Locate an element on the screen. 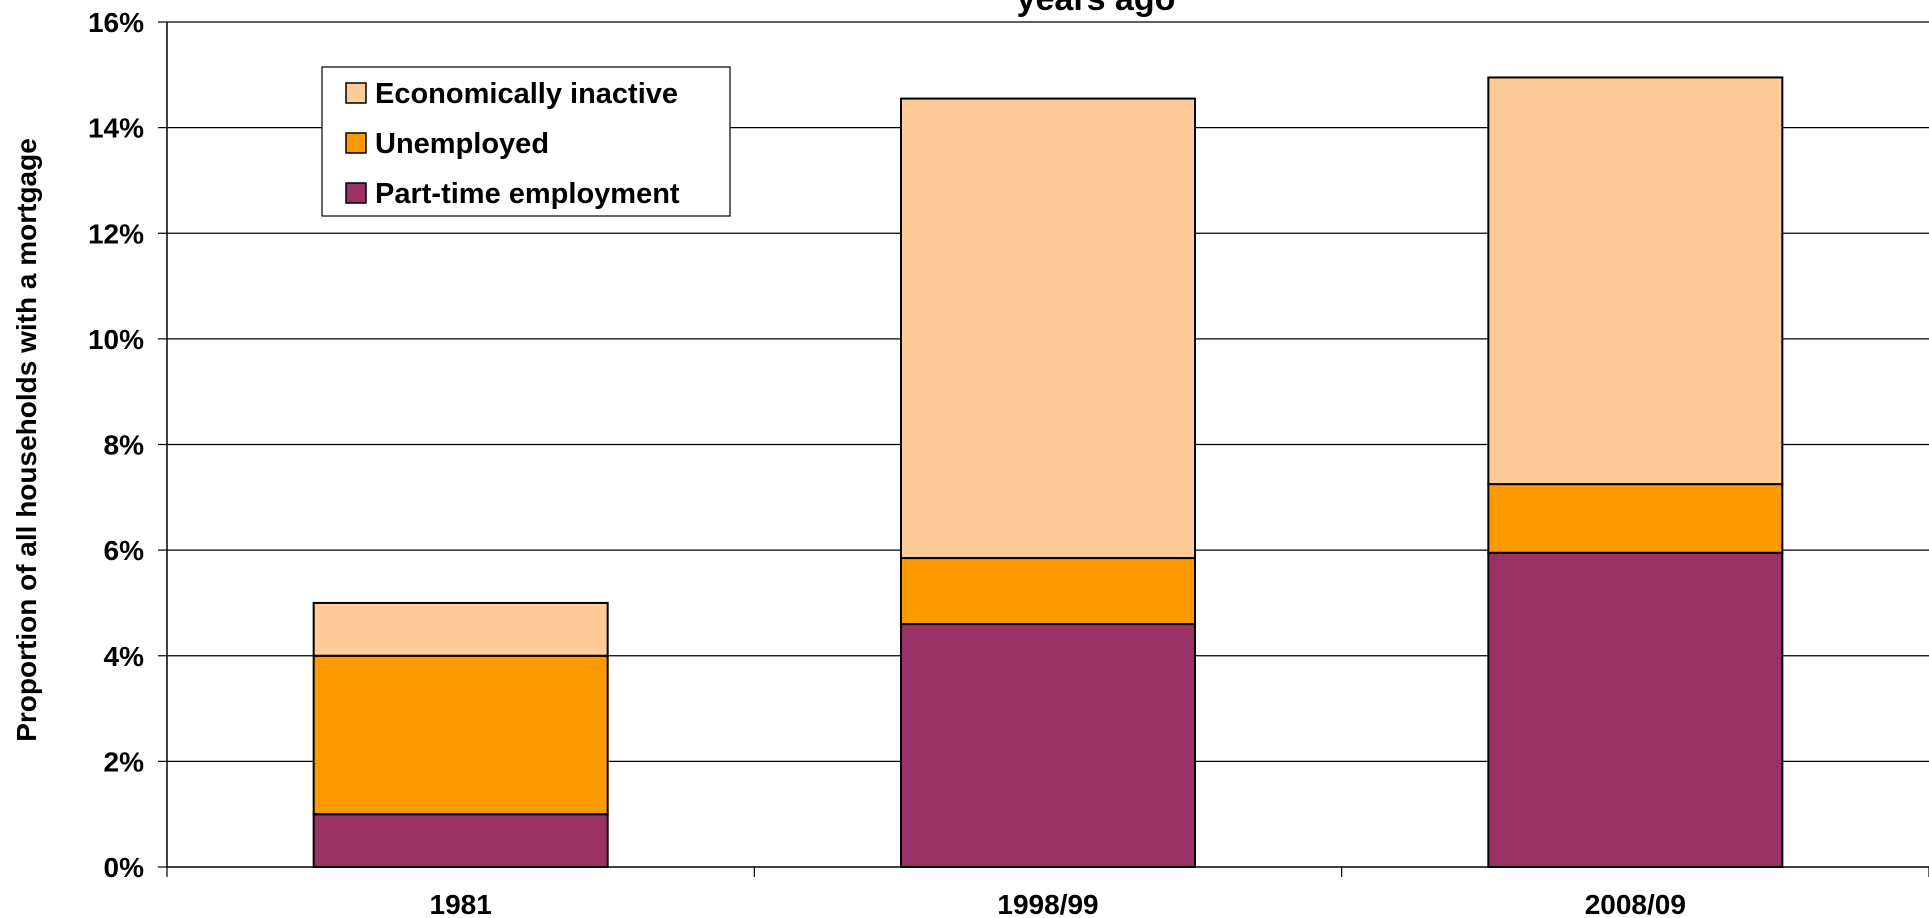  y-tick-labels: 0% 2% 4% 6% 8% 10% 12% 14% 16% is located at coordinates (116, 445).